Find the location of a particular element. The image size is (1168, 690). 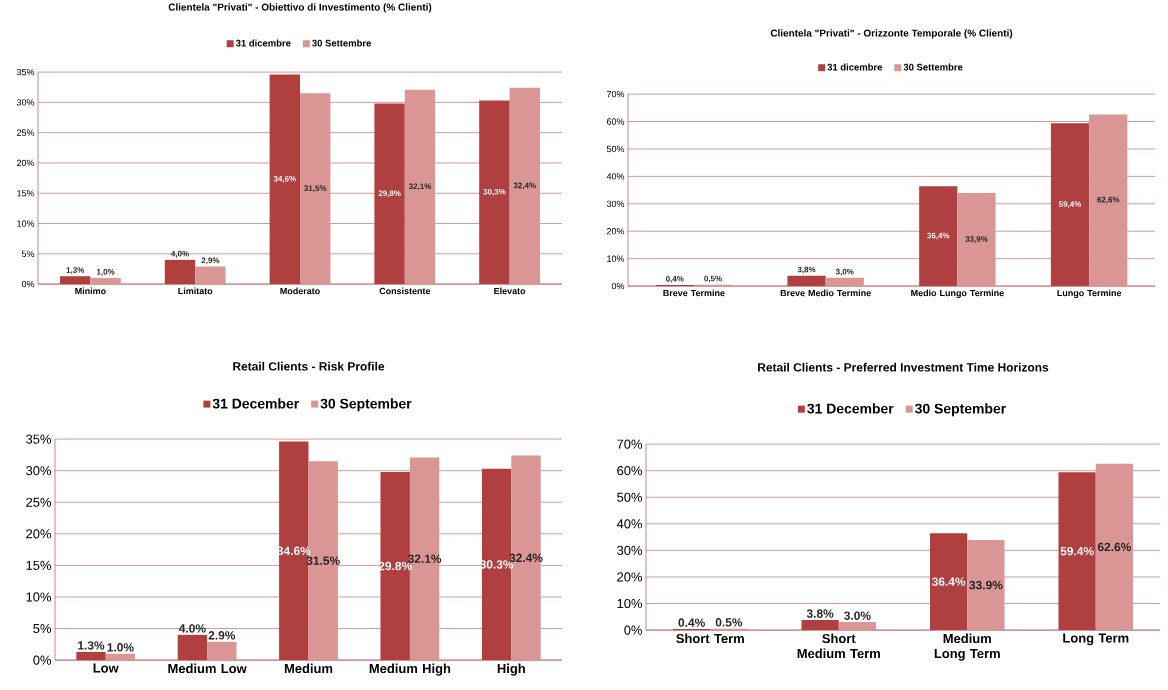

data-label: 1.0% is located at coordinates (120, 647).